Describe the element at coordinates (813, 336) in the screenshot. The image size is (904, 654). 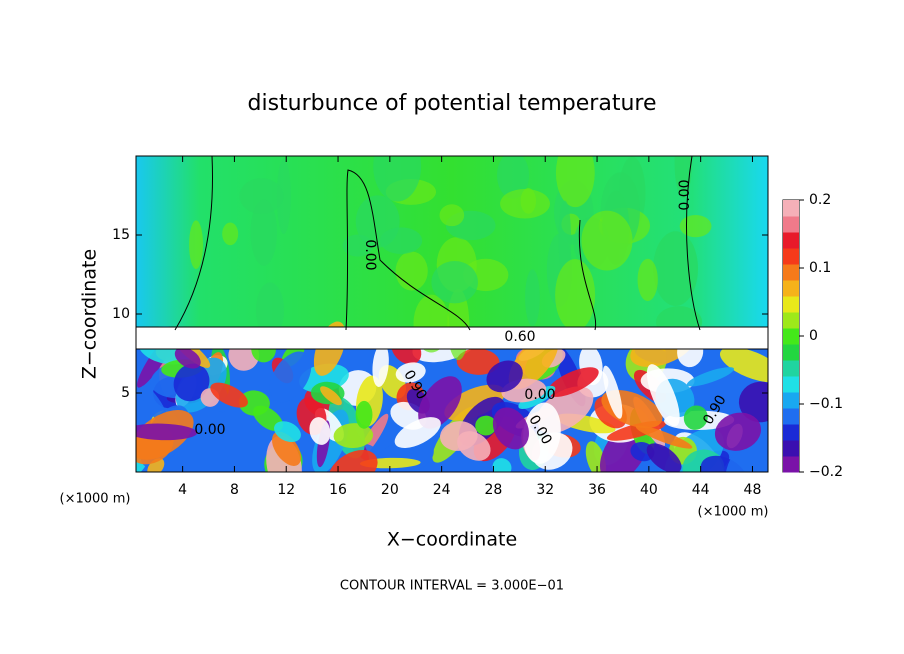
I see `colorbar-tick-label: 0` at that location.